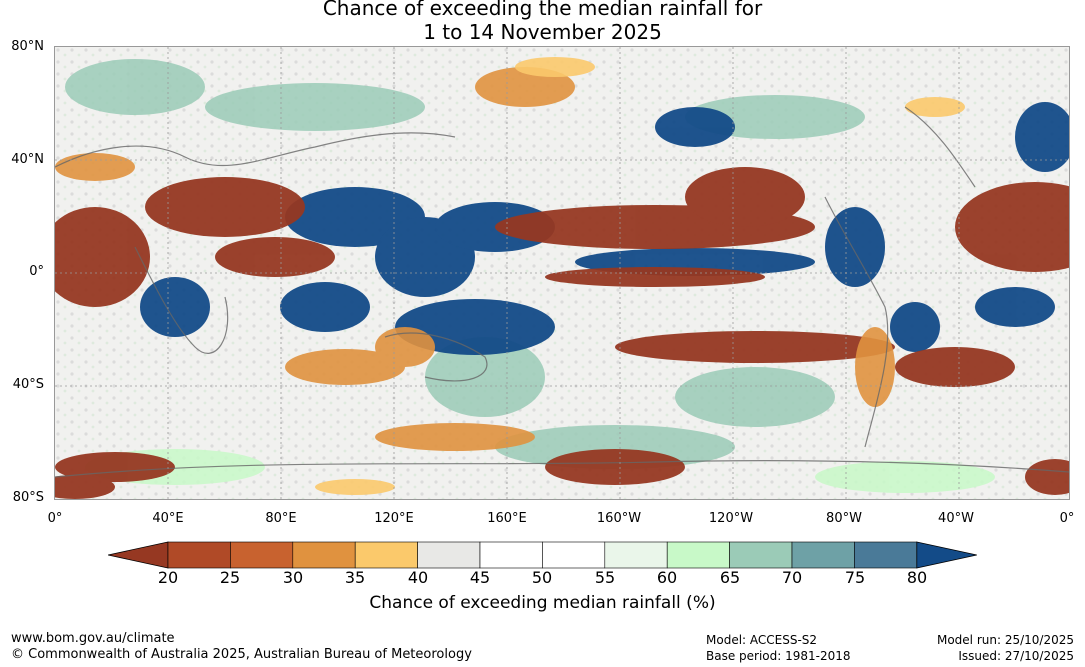 The width and height of the screenshot is (1085, 667). What do you see at coordinates (730, 577) in the screenshot?
I see `colorbar-tick-65: 65` at bounding box center [730, 577].